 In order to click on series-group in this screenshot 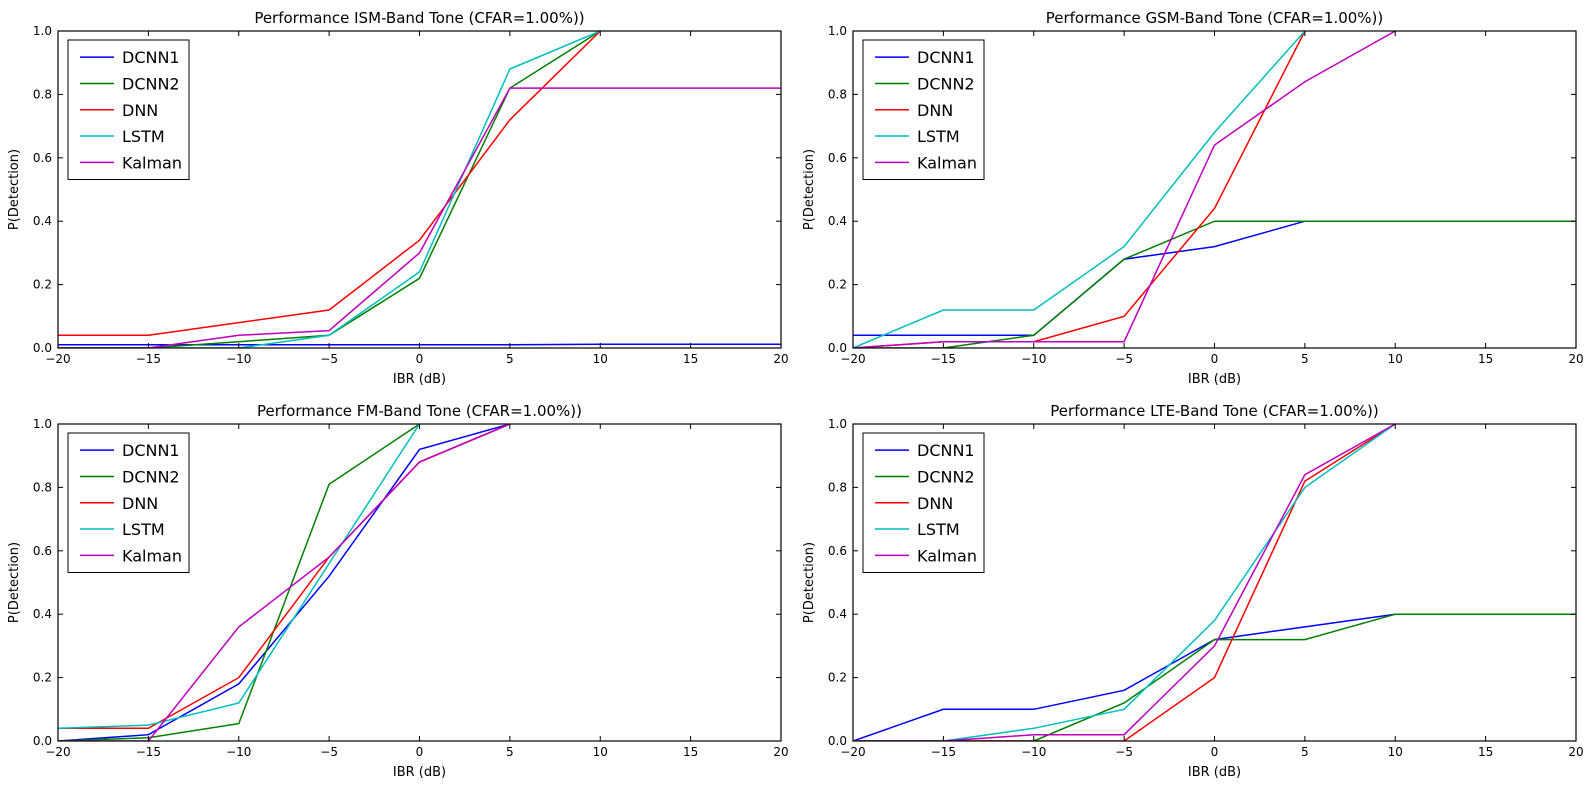, I will do `click(284, 582)`.